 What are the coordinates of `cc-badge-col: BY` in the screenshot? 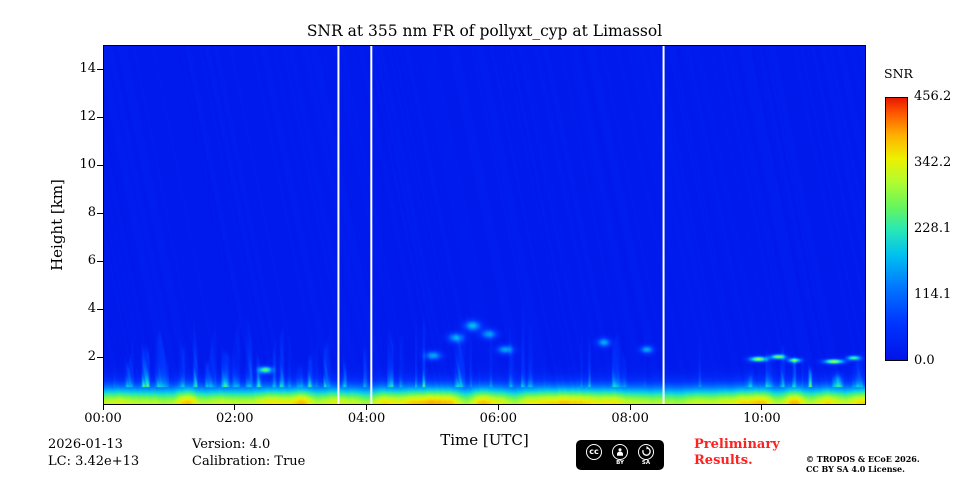 It's located at (620, 455).